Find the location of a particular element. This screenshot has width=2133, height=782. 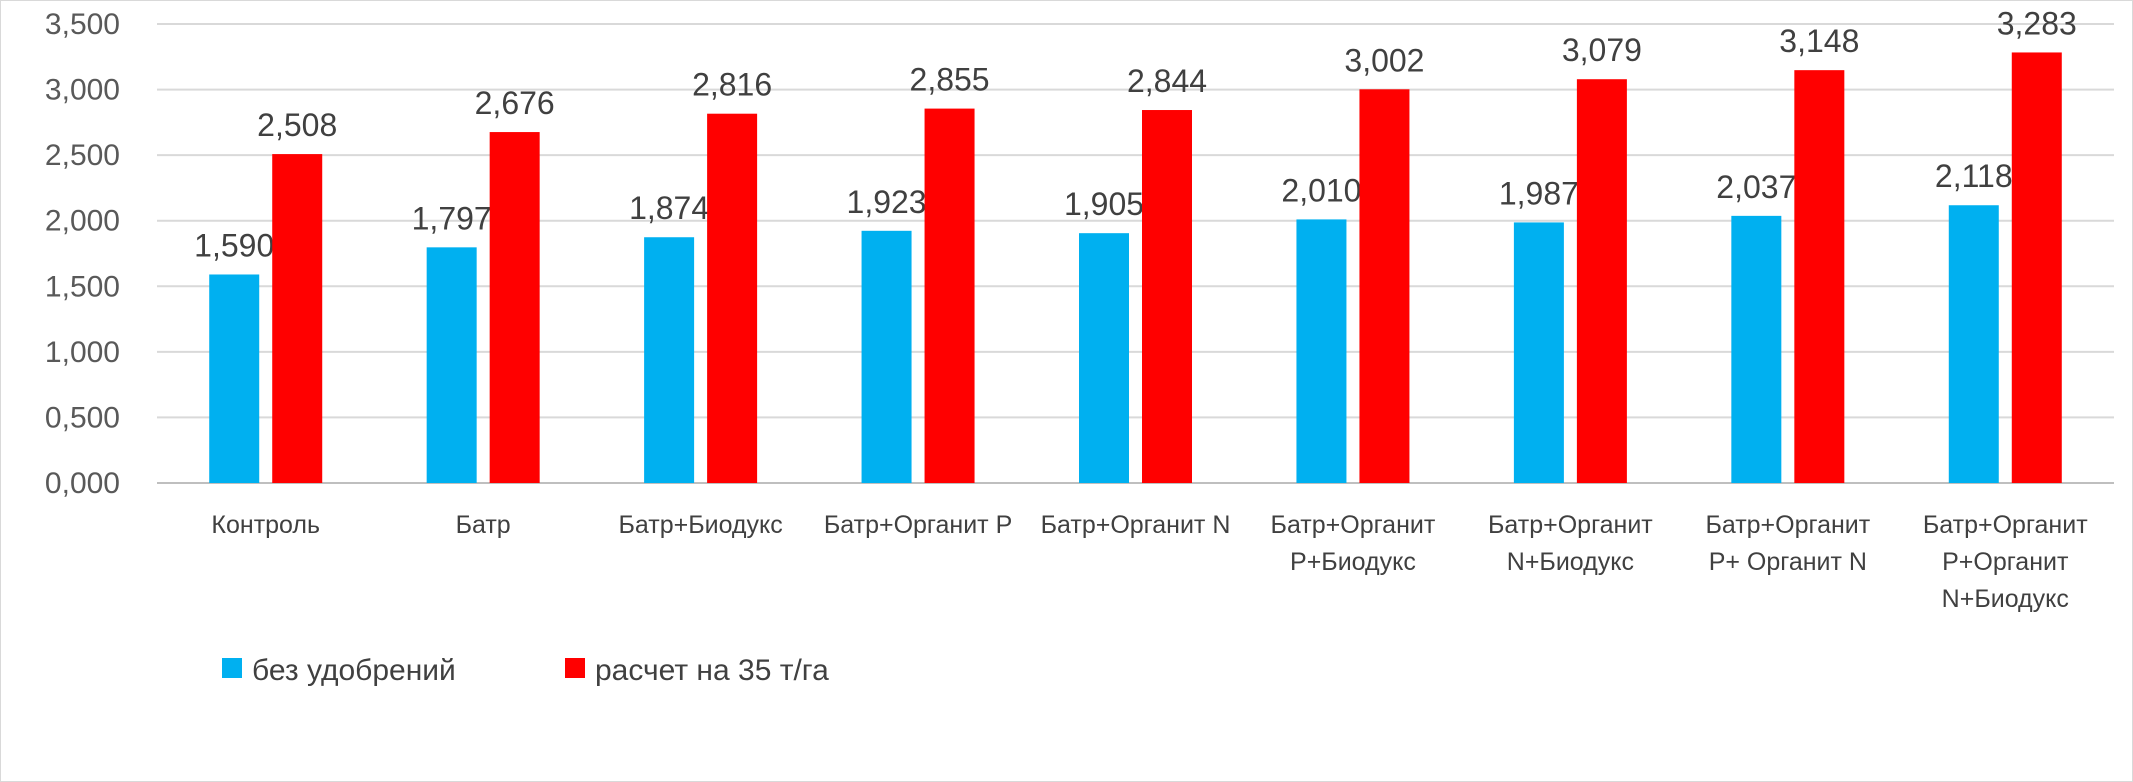

data-label: 2,816 is located at coordinates (732, 85).